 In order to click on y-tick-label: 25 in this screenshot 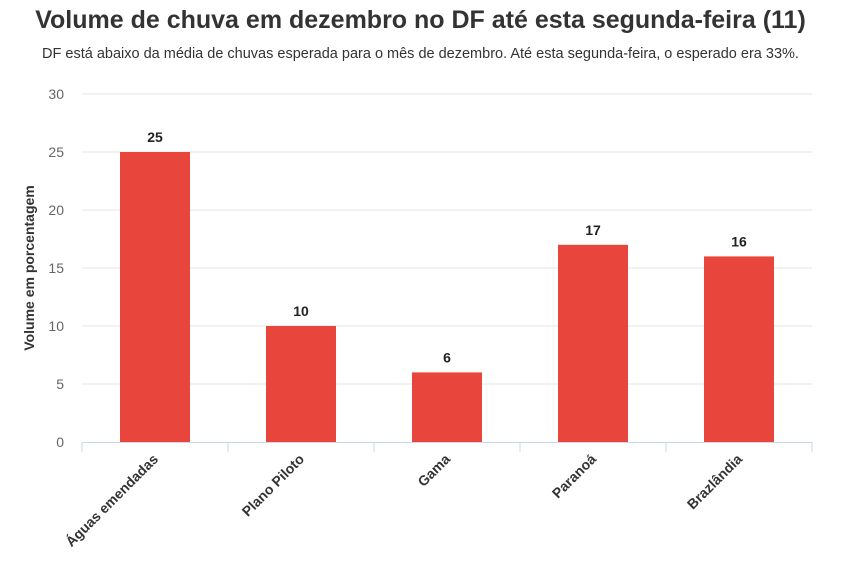, I will do `click(56, 152)`.